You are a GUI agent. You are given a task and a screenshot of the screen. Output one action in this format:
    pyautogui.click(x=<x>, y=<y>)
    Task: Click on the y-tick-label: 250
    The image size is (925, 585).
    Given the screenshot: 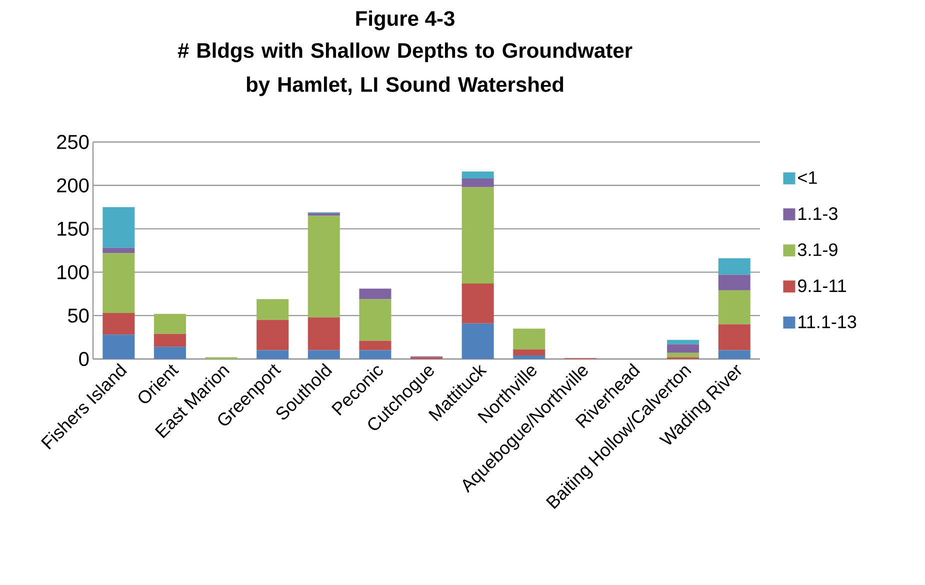 What is the action you would take?
    pyautogui.click(x=73, y=142)
    